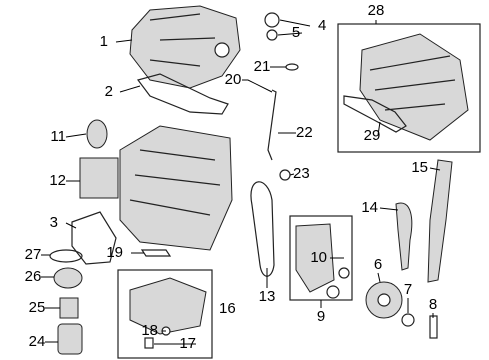 The width and height of the screenshot is (489, 360). I want to click on callout: 19, so click(114, 252).